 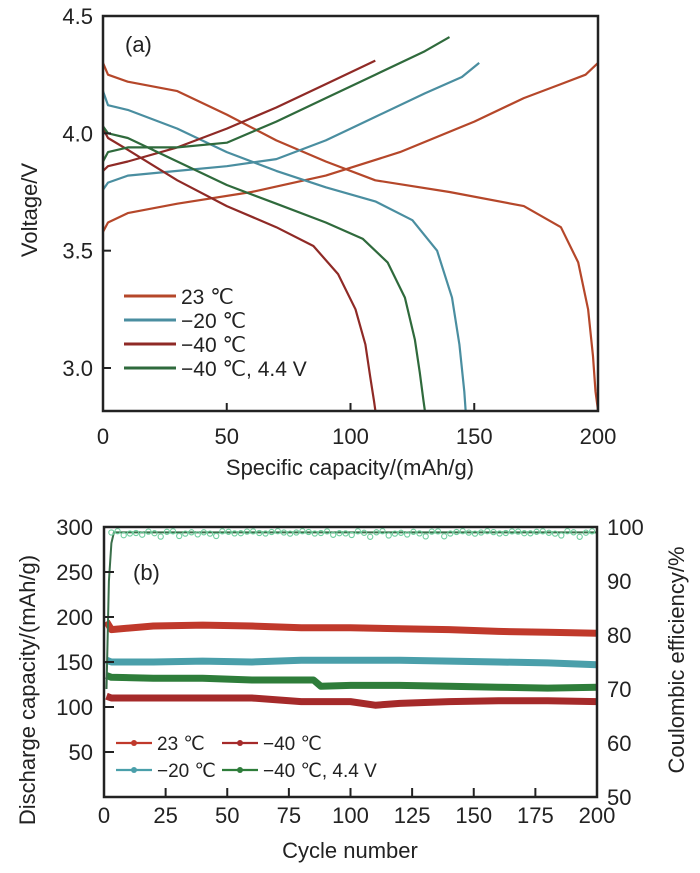 What do you see at coordinates (239, 115) in the screenshot?
I see `curve-40-charge` at bounding box center [239, 115].